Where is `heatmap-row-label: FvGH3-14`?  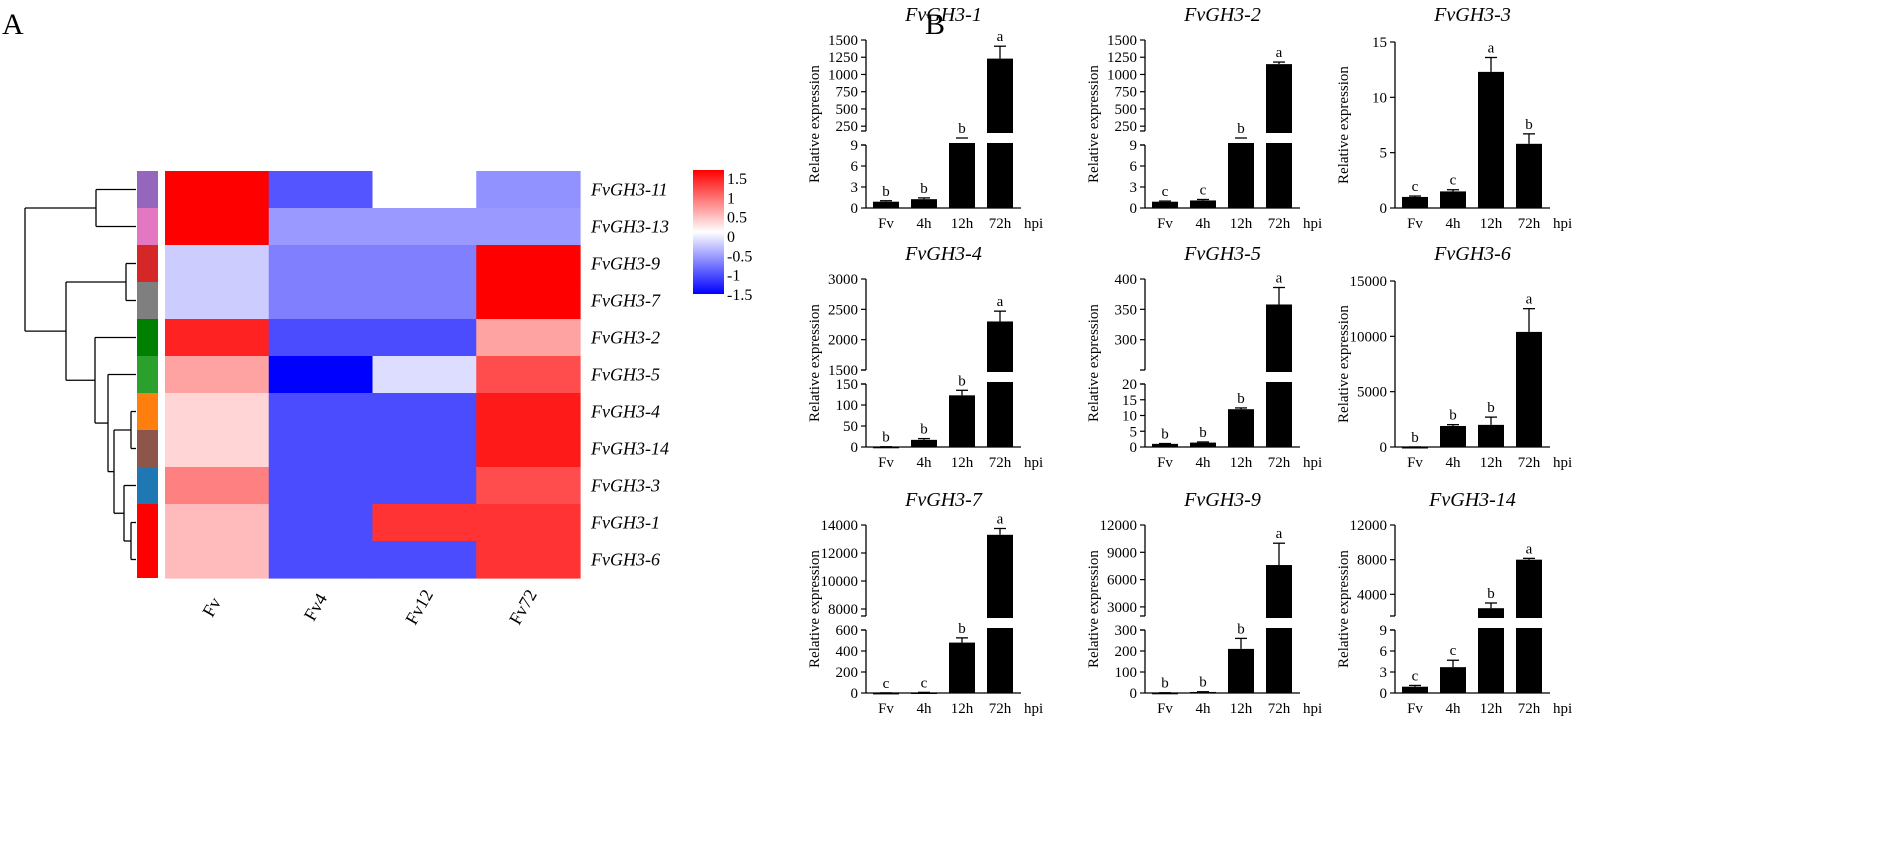
heatmap-row-label: FvGH3-14 is located at coordinates (629, 449).